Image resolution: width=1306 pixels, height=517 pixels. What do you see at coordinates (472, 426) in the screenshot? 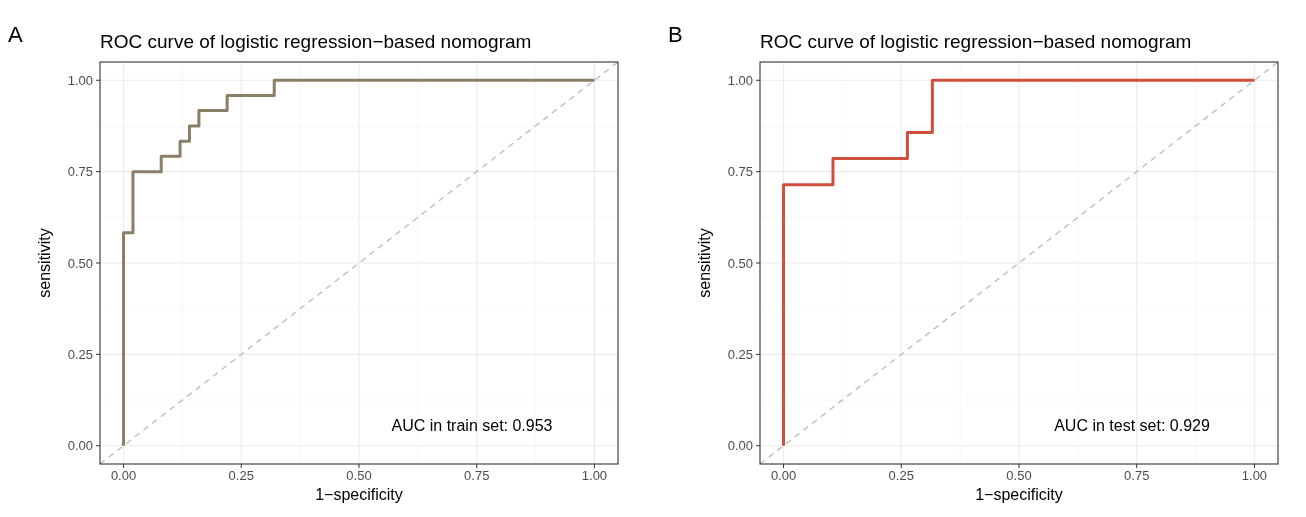
I see `annotation: AUC in train set: 0.953` at bounding box center [472, 426].